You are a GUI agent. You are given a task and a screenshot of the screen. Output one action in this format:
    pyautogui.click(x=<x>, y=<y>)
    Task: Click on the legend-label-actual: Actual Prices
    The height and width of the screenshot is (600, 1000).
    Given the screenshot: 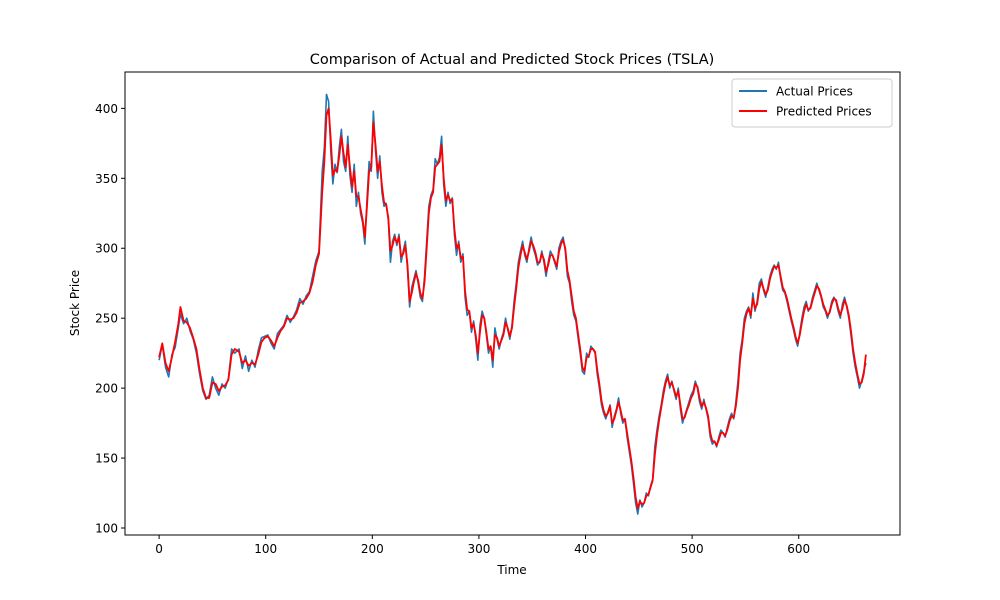 What is the action you would take?
    pyautogui.click(x=814, y=92)
    